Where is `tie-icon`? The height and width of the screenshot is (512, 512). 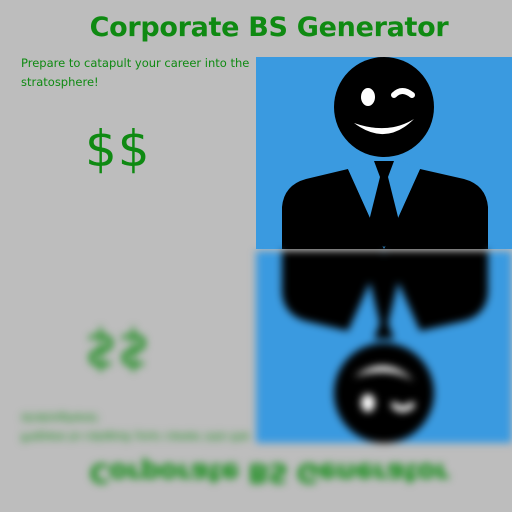 tie-icon is located at coordinates (384, 204).